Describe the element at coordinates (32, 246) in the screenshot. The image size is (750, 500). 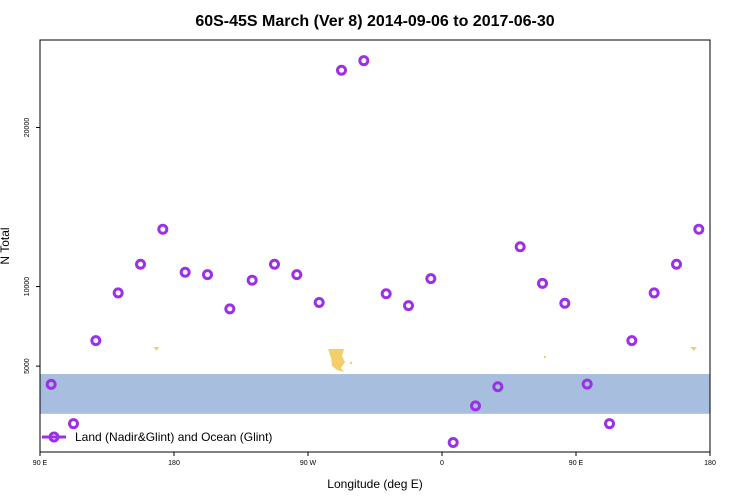
I see `y-axis: 5000 10000 20000` at that location.